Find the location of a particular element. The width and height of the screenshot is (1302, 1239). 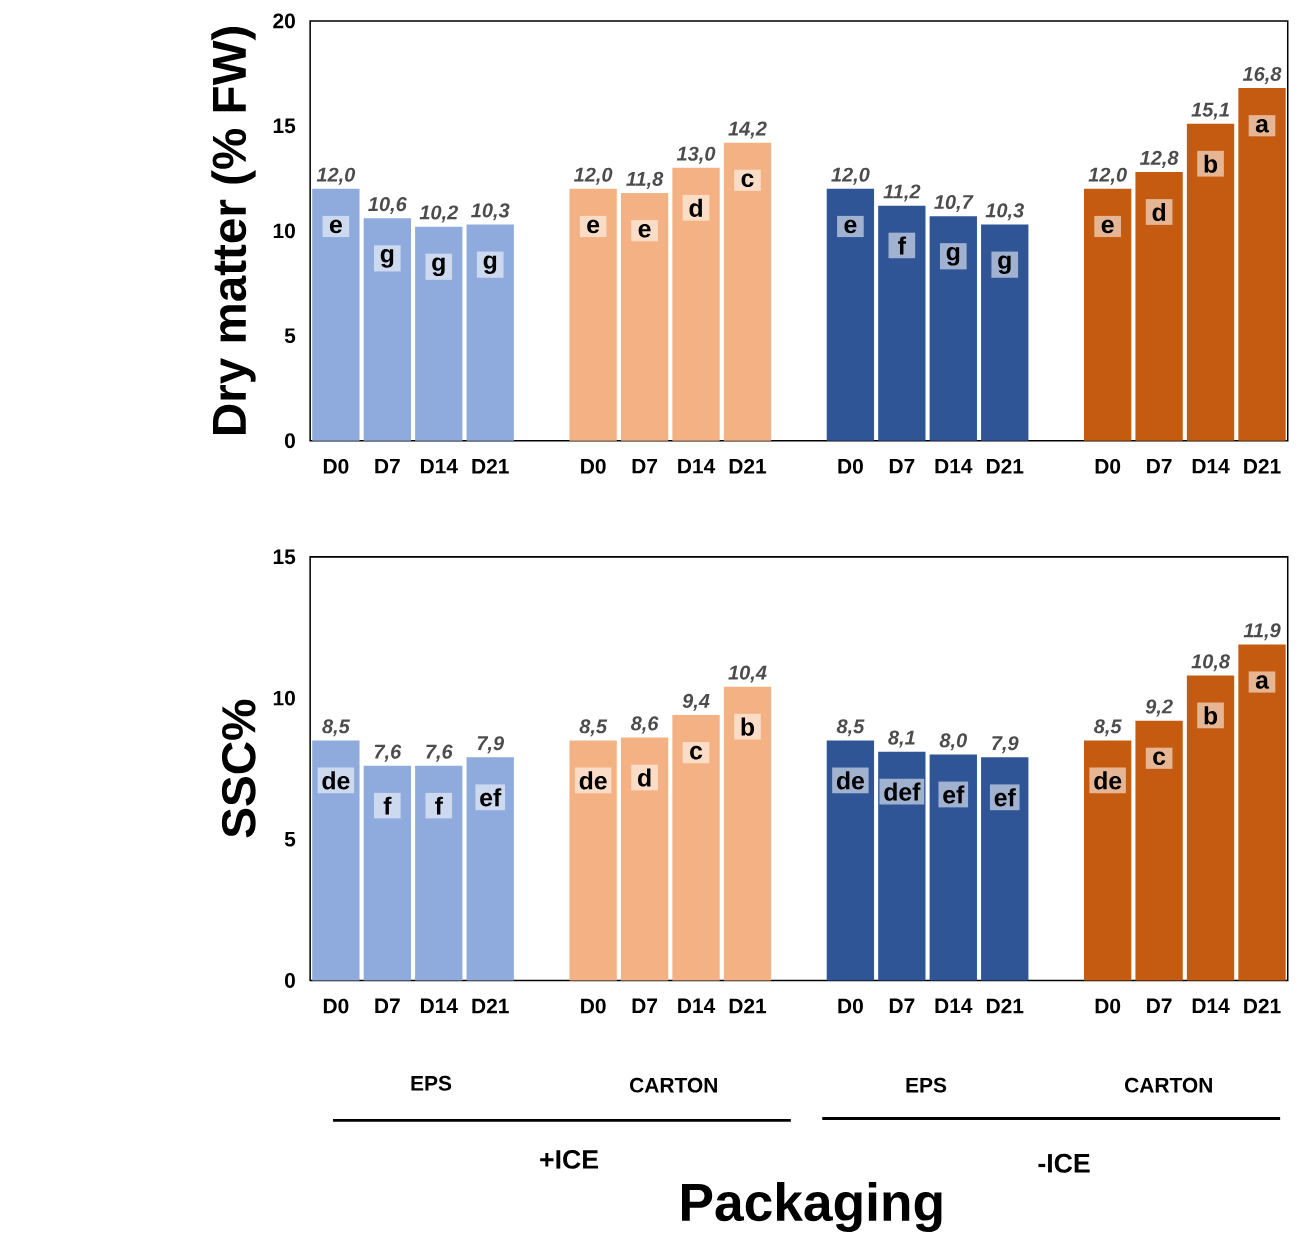

y-tick-label: 5 is located at coordinates (290, 839).